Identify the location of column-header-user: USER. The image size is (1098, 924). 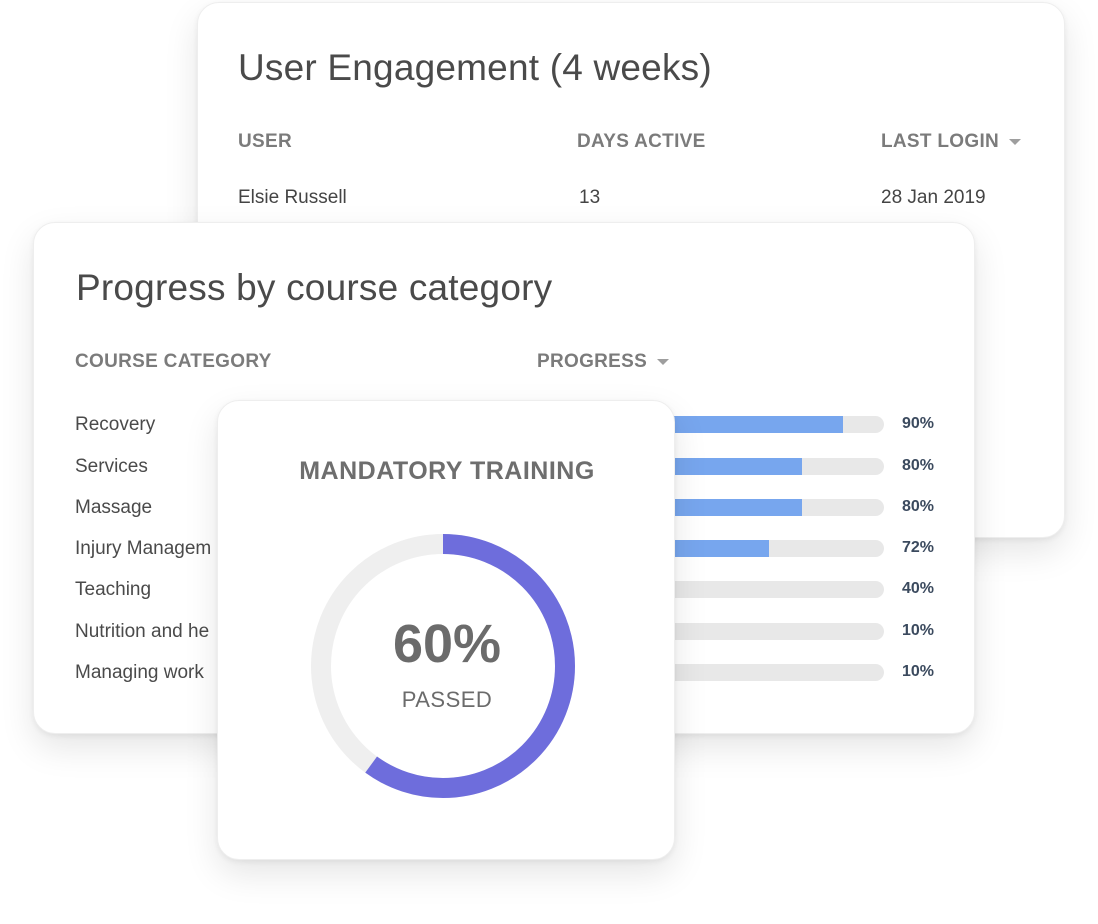
(265, 141).